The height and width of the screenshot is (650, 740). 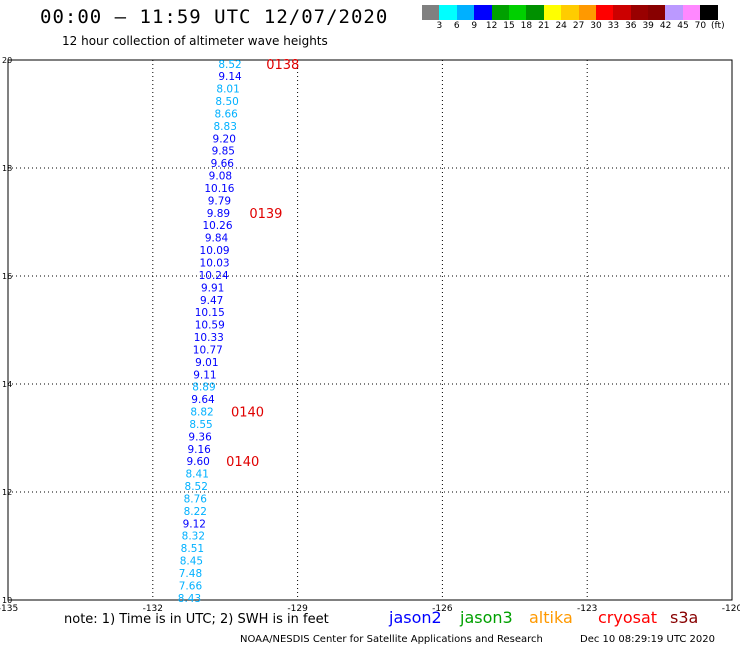 I want to click on data-point-label: 9.20, so click(x=224, y=139).